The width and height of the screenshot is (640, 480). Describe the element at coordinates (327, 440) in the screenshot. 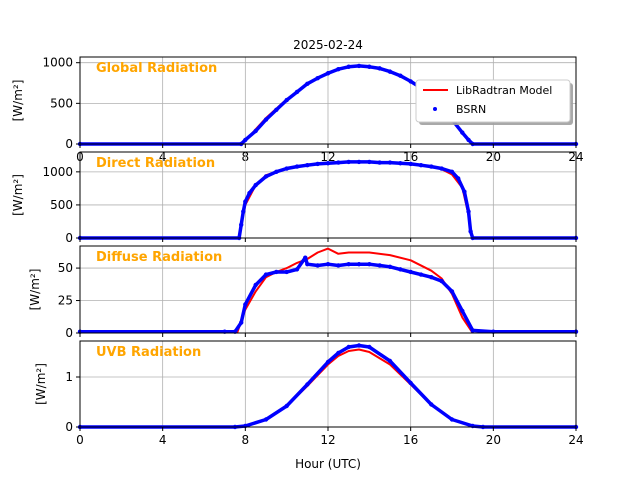

I see `x-tick-label: 12` at that location.